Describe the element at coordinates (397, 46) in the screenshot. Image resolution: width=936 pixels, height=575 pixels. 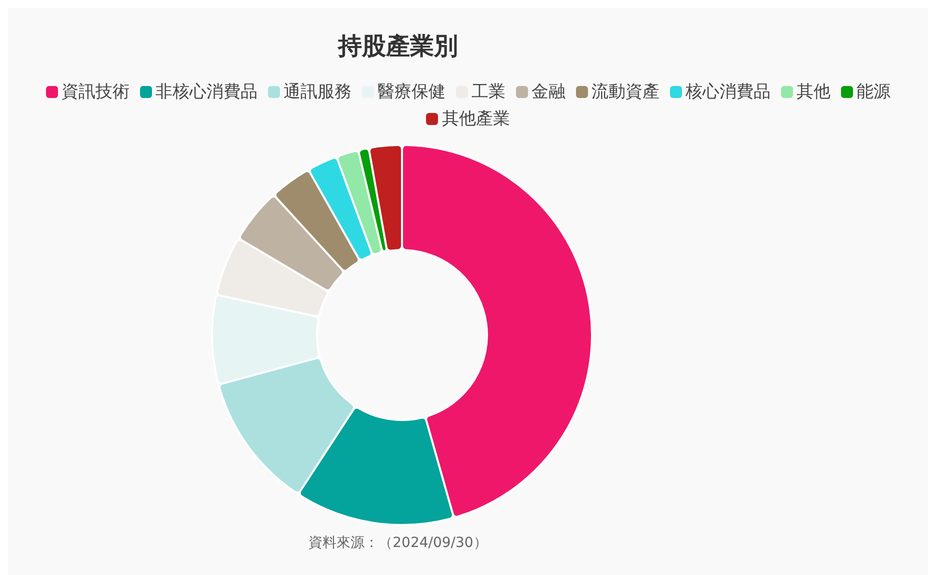
I see `chart-title: 持股產業別` at that location.